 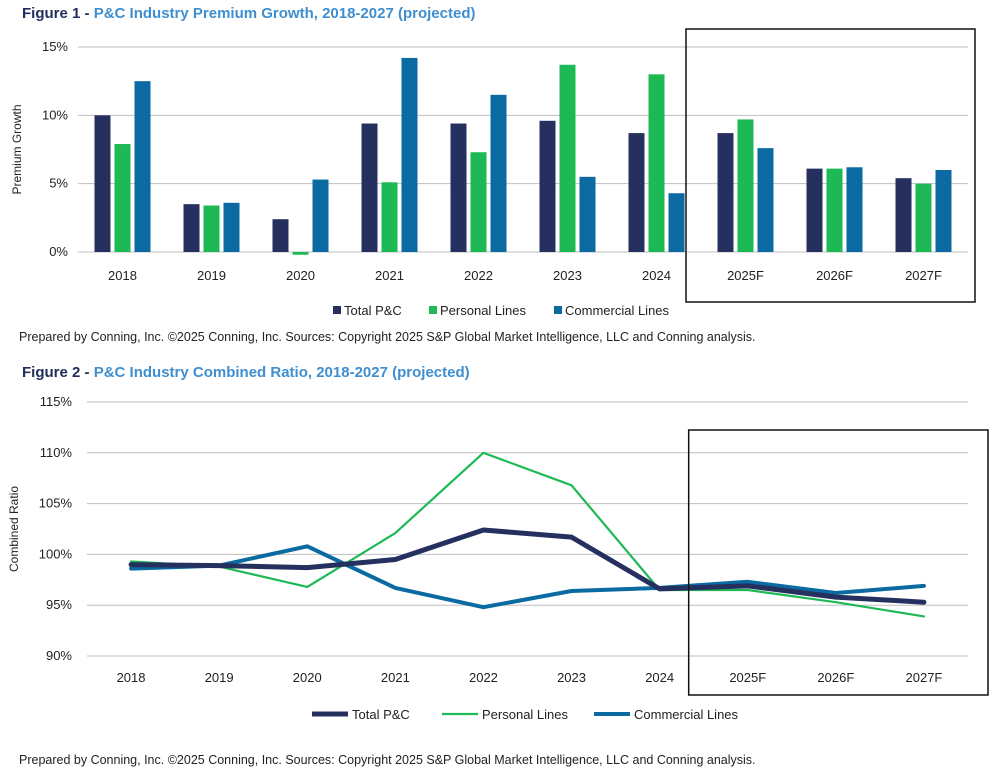 What do you see at coordinates (337, 310) in the screenshot?
I see `legend-swatch-total` at bounding box center [337, 310].